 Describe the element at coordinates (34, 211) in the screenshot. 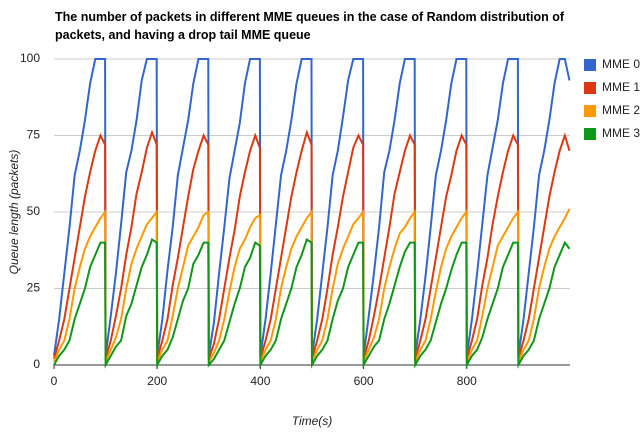

I see `y-tick-label: 50` at that location.